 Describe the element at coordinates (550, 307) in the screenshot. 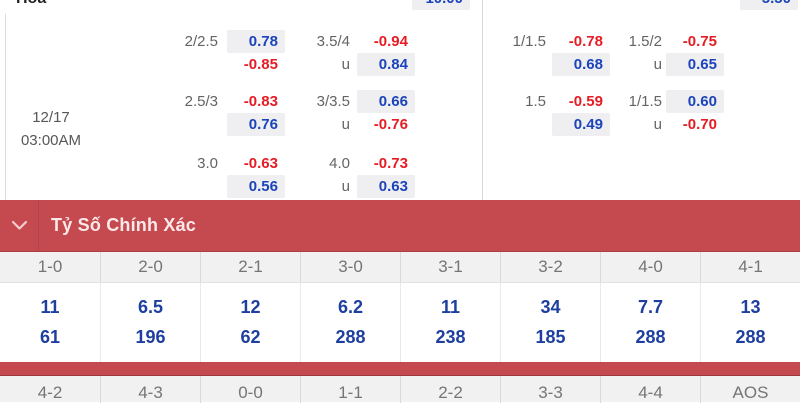

I see `score-odds-value: 34` at that location.